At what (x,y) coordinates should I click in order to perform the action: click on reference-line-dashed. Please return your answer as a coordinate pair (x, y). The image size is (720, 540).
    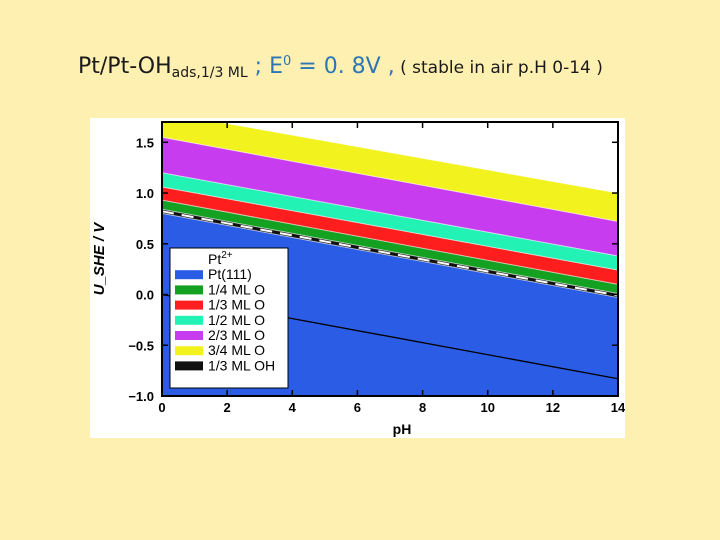
    Looking at the image, I should click on (390, 253).